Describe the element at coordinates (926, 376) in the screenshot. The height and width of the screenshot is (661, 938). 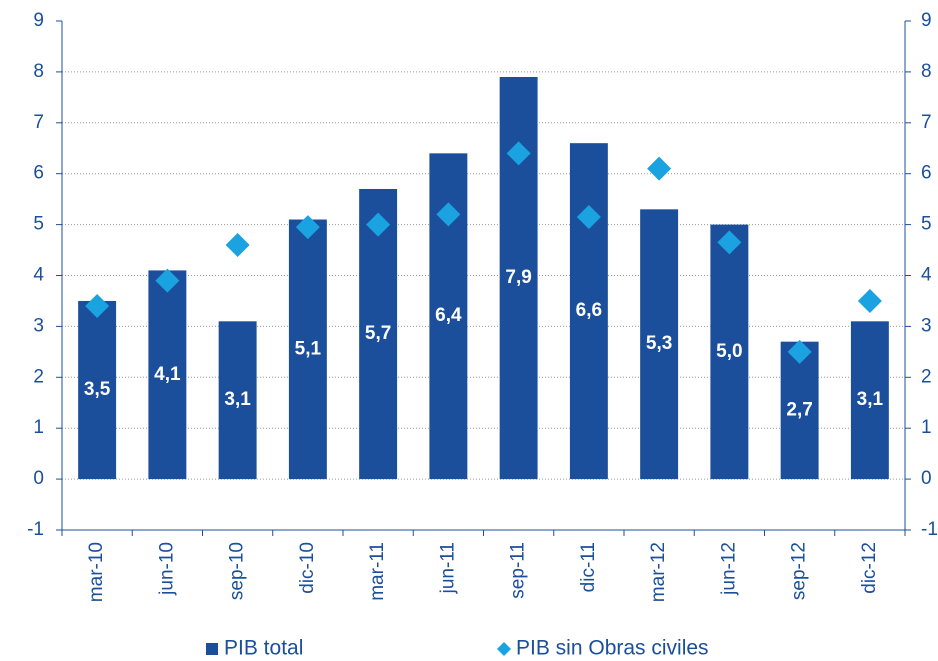
I see `y2-tick-label: 2` at that location.